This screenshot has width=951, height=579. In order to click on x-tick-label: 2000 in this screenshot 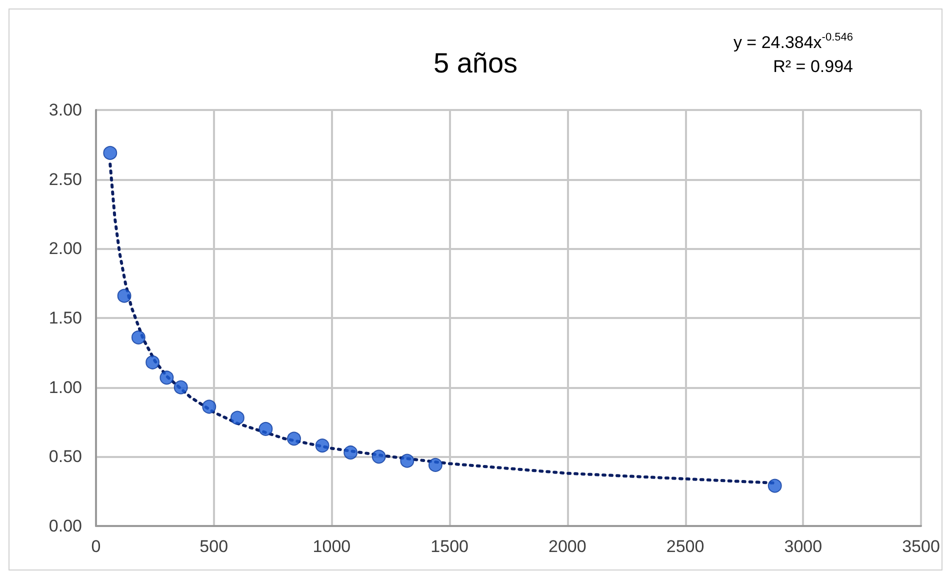, I will do `click(567, 546)`.